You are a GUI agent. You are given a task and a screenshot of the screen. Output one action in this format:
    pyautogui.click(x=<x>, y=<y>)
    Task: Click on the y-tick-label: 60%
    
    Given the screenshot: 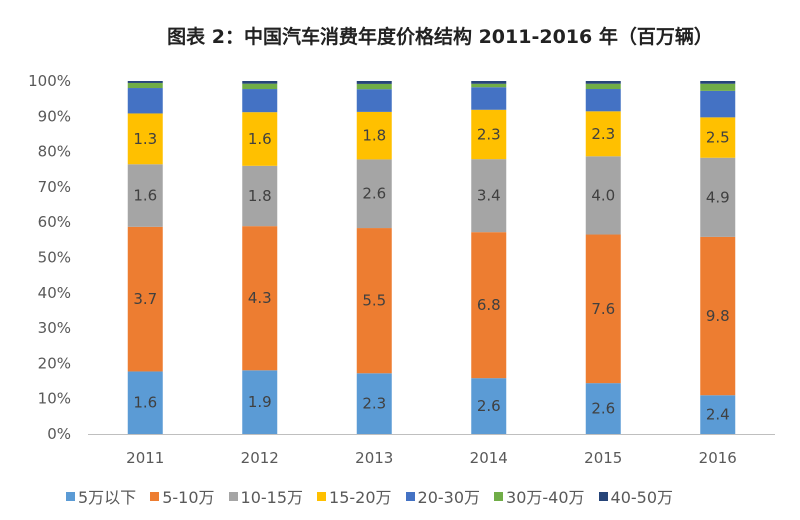 What is the action you would take?
    pyautogui.click(x=54, y=222)
    